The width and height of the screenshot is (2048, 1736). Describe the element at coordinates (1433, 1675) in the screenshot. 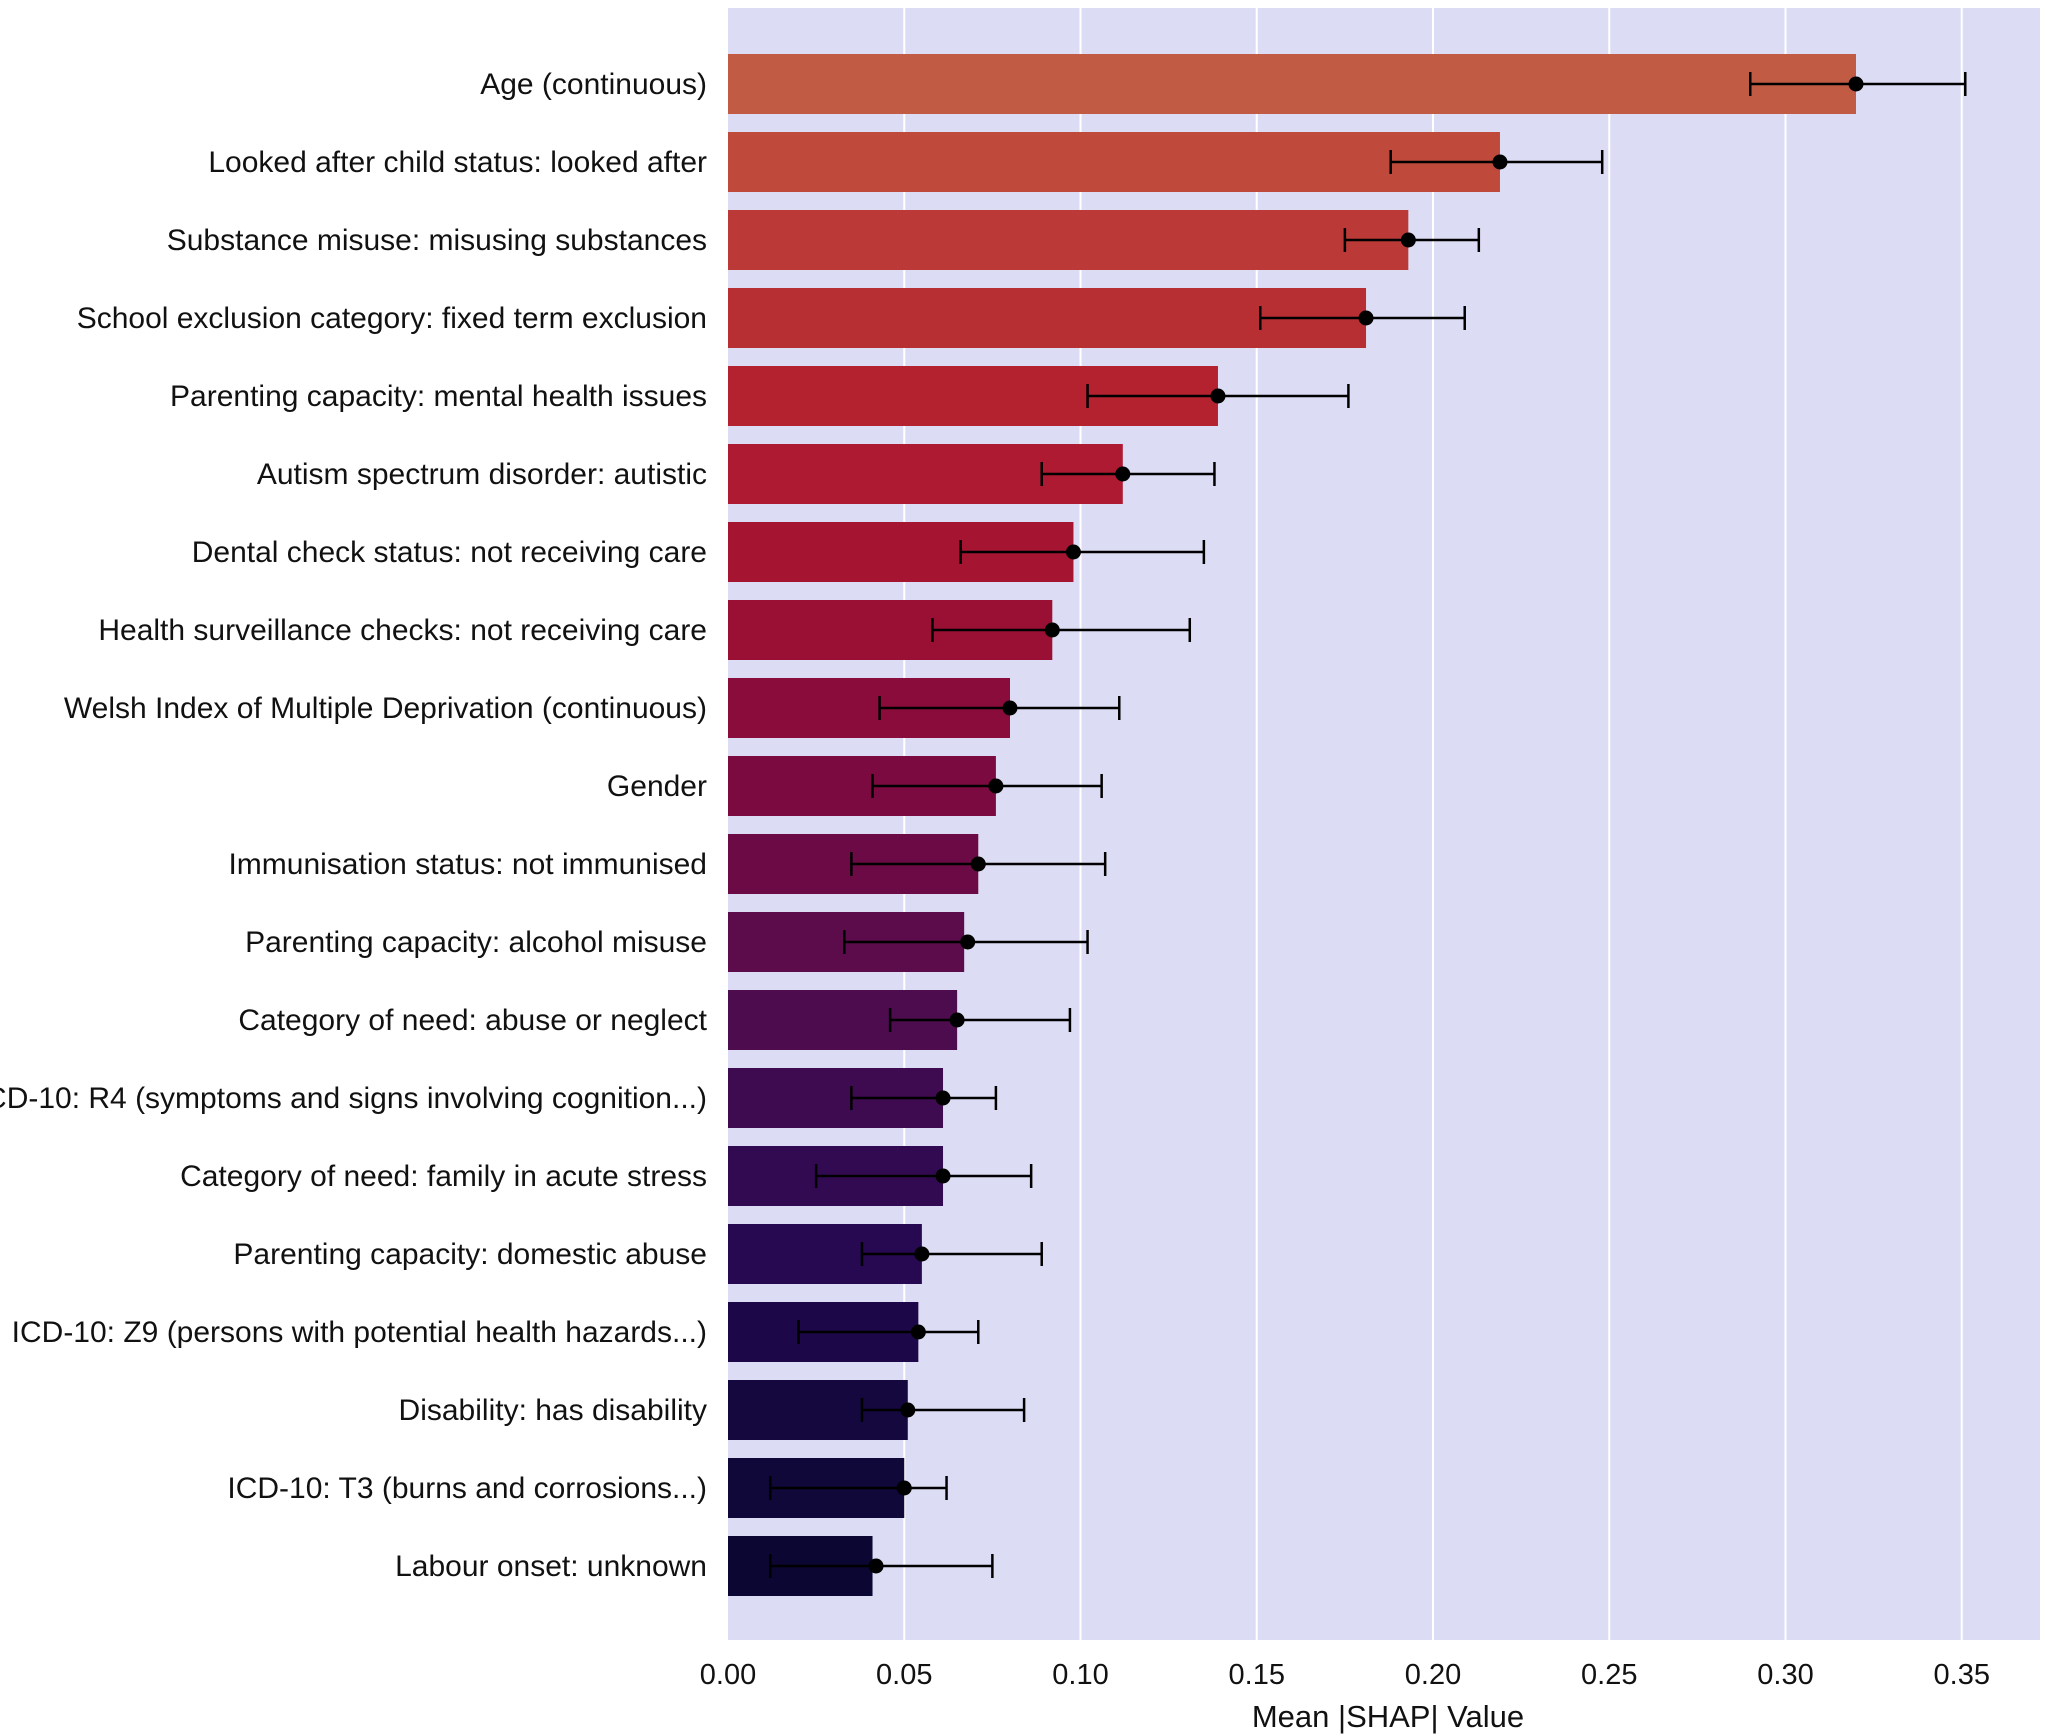

I see `x-tick-label: 0.20` at that location.